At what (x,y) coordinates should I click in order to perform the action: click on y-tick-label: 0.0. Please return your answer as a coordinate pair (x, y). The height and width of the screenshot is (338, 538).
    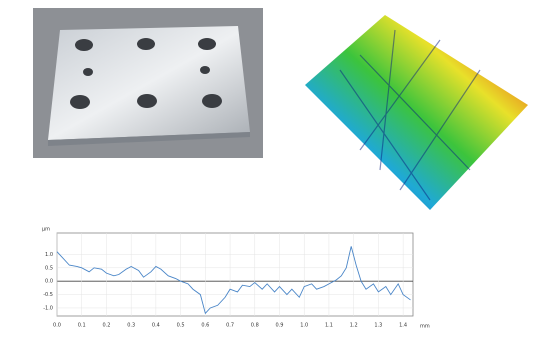
    Looking at the image, I should click on (49, 282).